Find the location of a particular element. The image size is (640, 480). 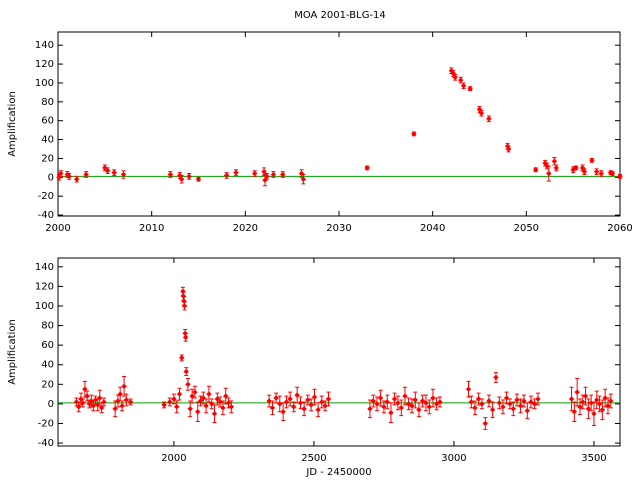

y-tick-label: 140 is located at coordinates (44, 45).